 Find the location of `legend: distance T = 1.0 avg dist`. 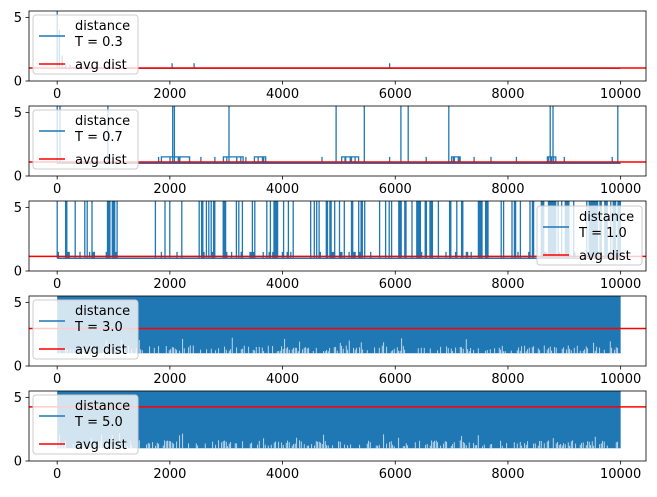

legend: distance T = 1.0 avg dist is located at coordinates (589, 235).